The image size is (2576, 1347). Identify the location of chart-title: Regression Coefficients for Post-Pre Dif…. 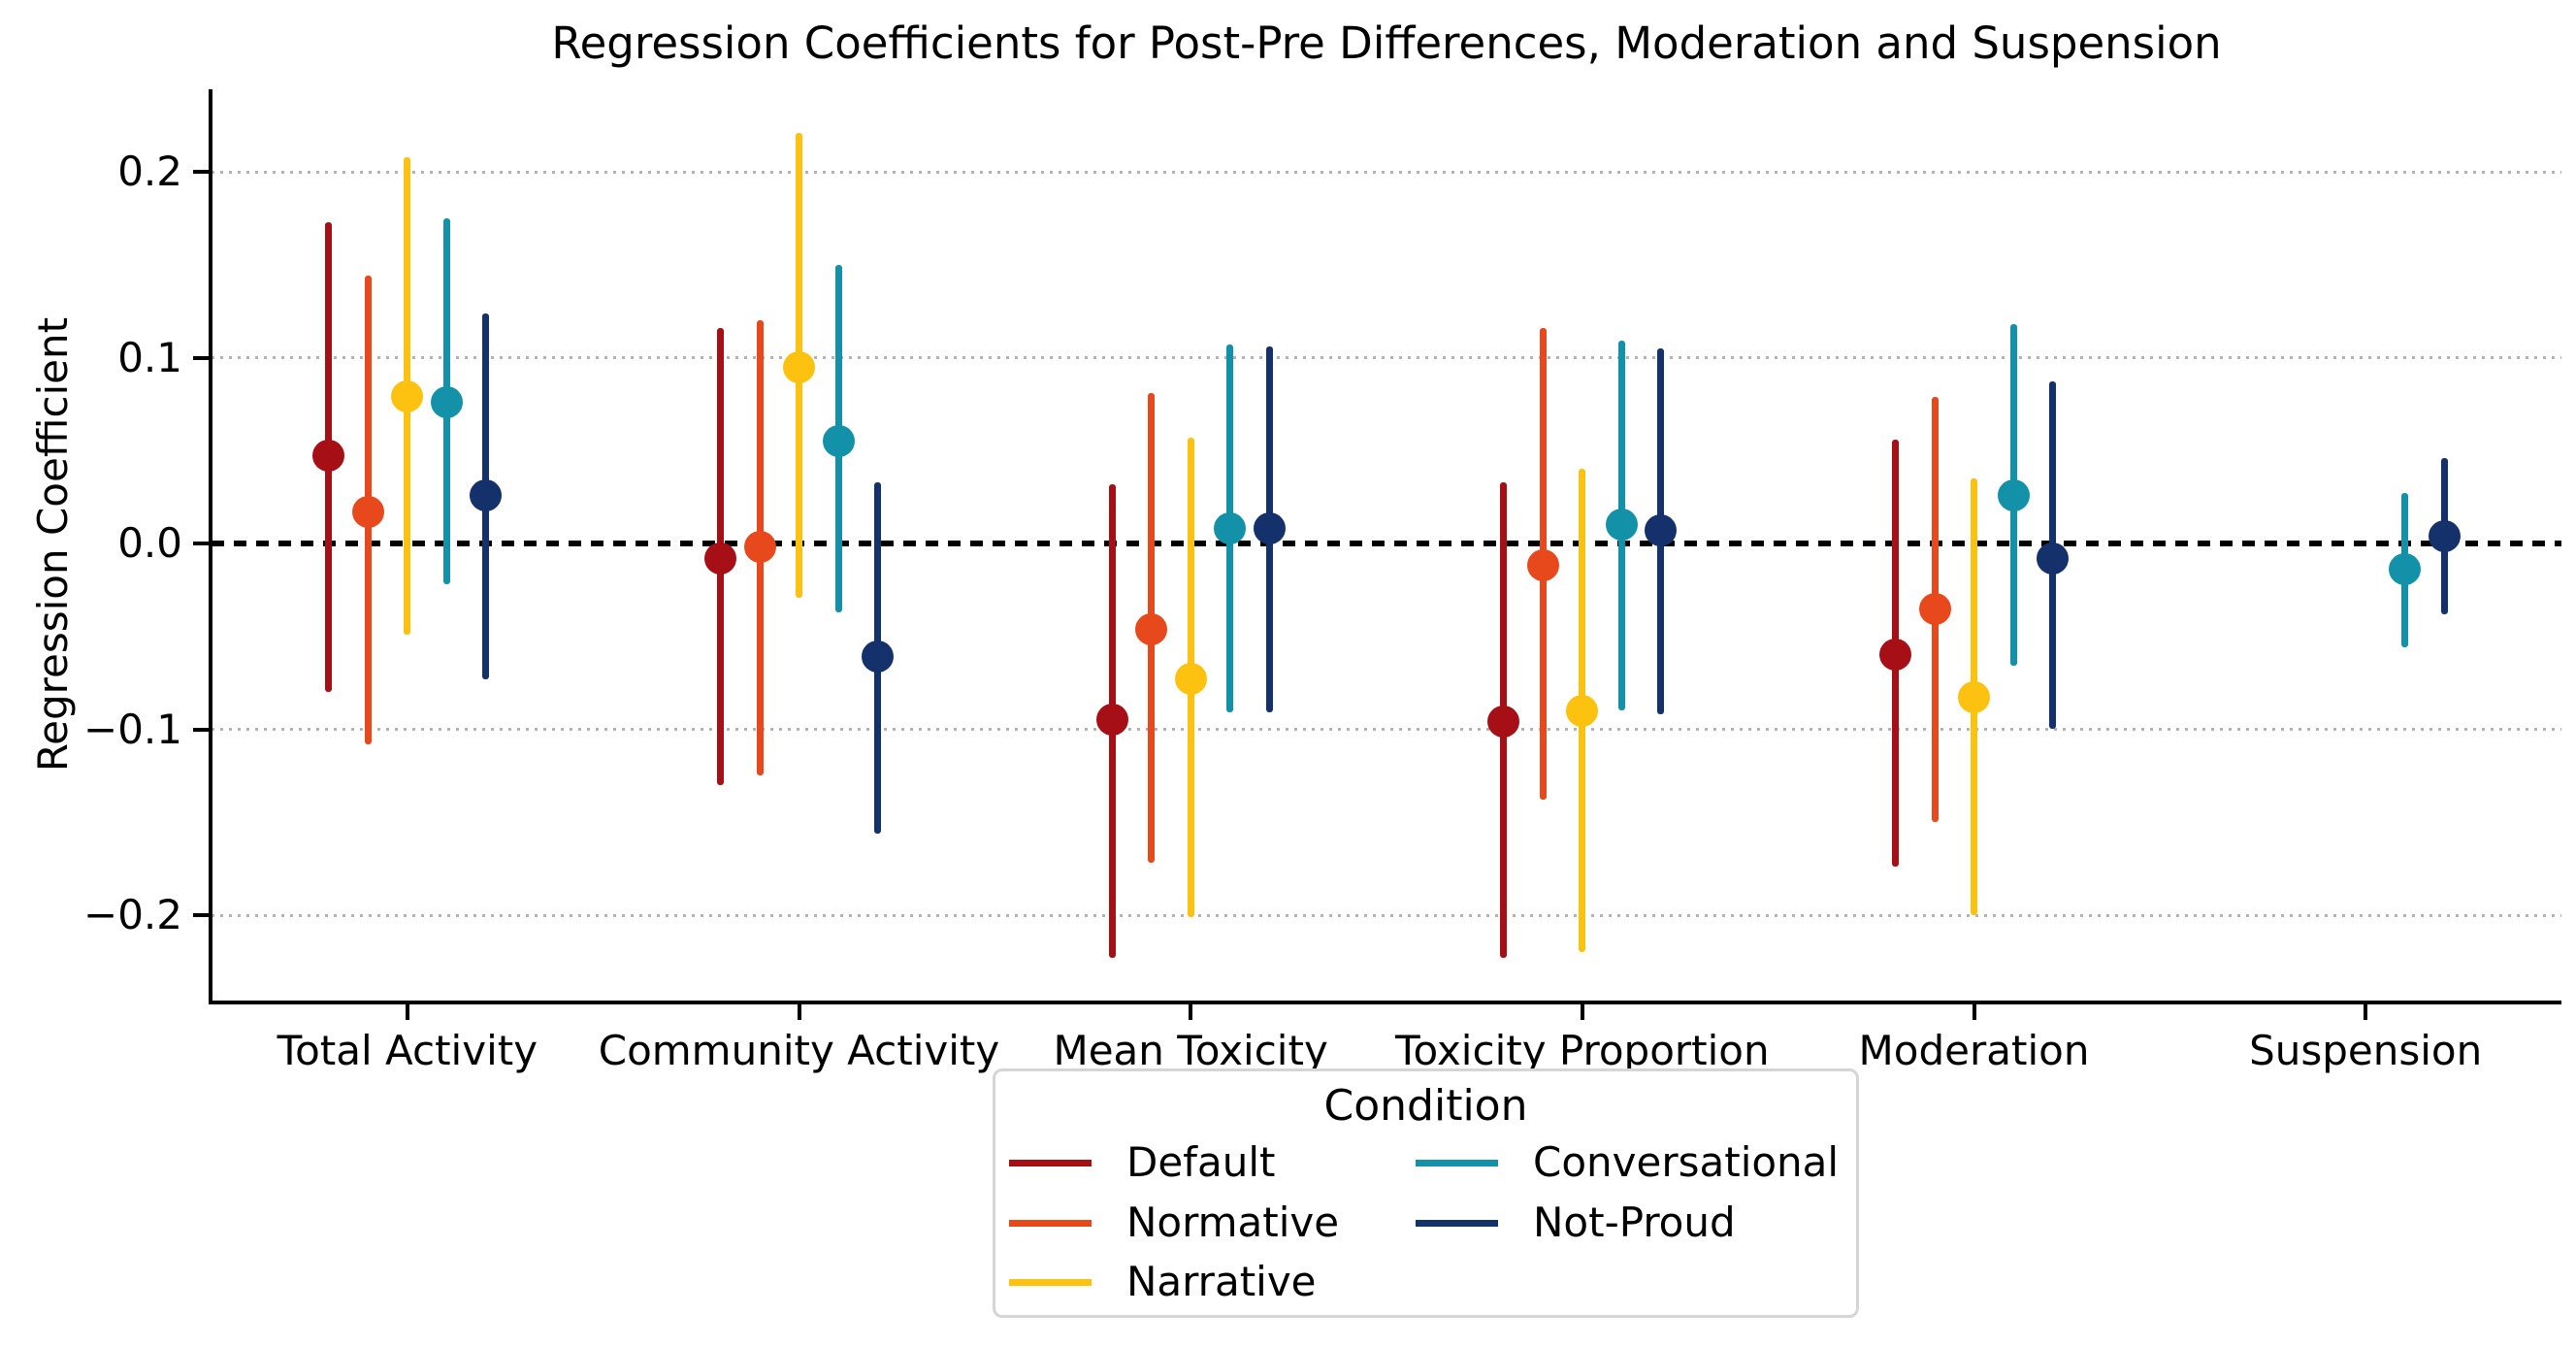
(1386, 43).